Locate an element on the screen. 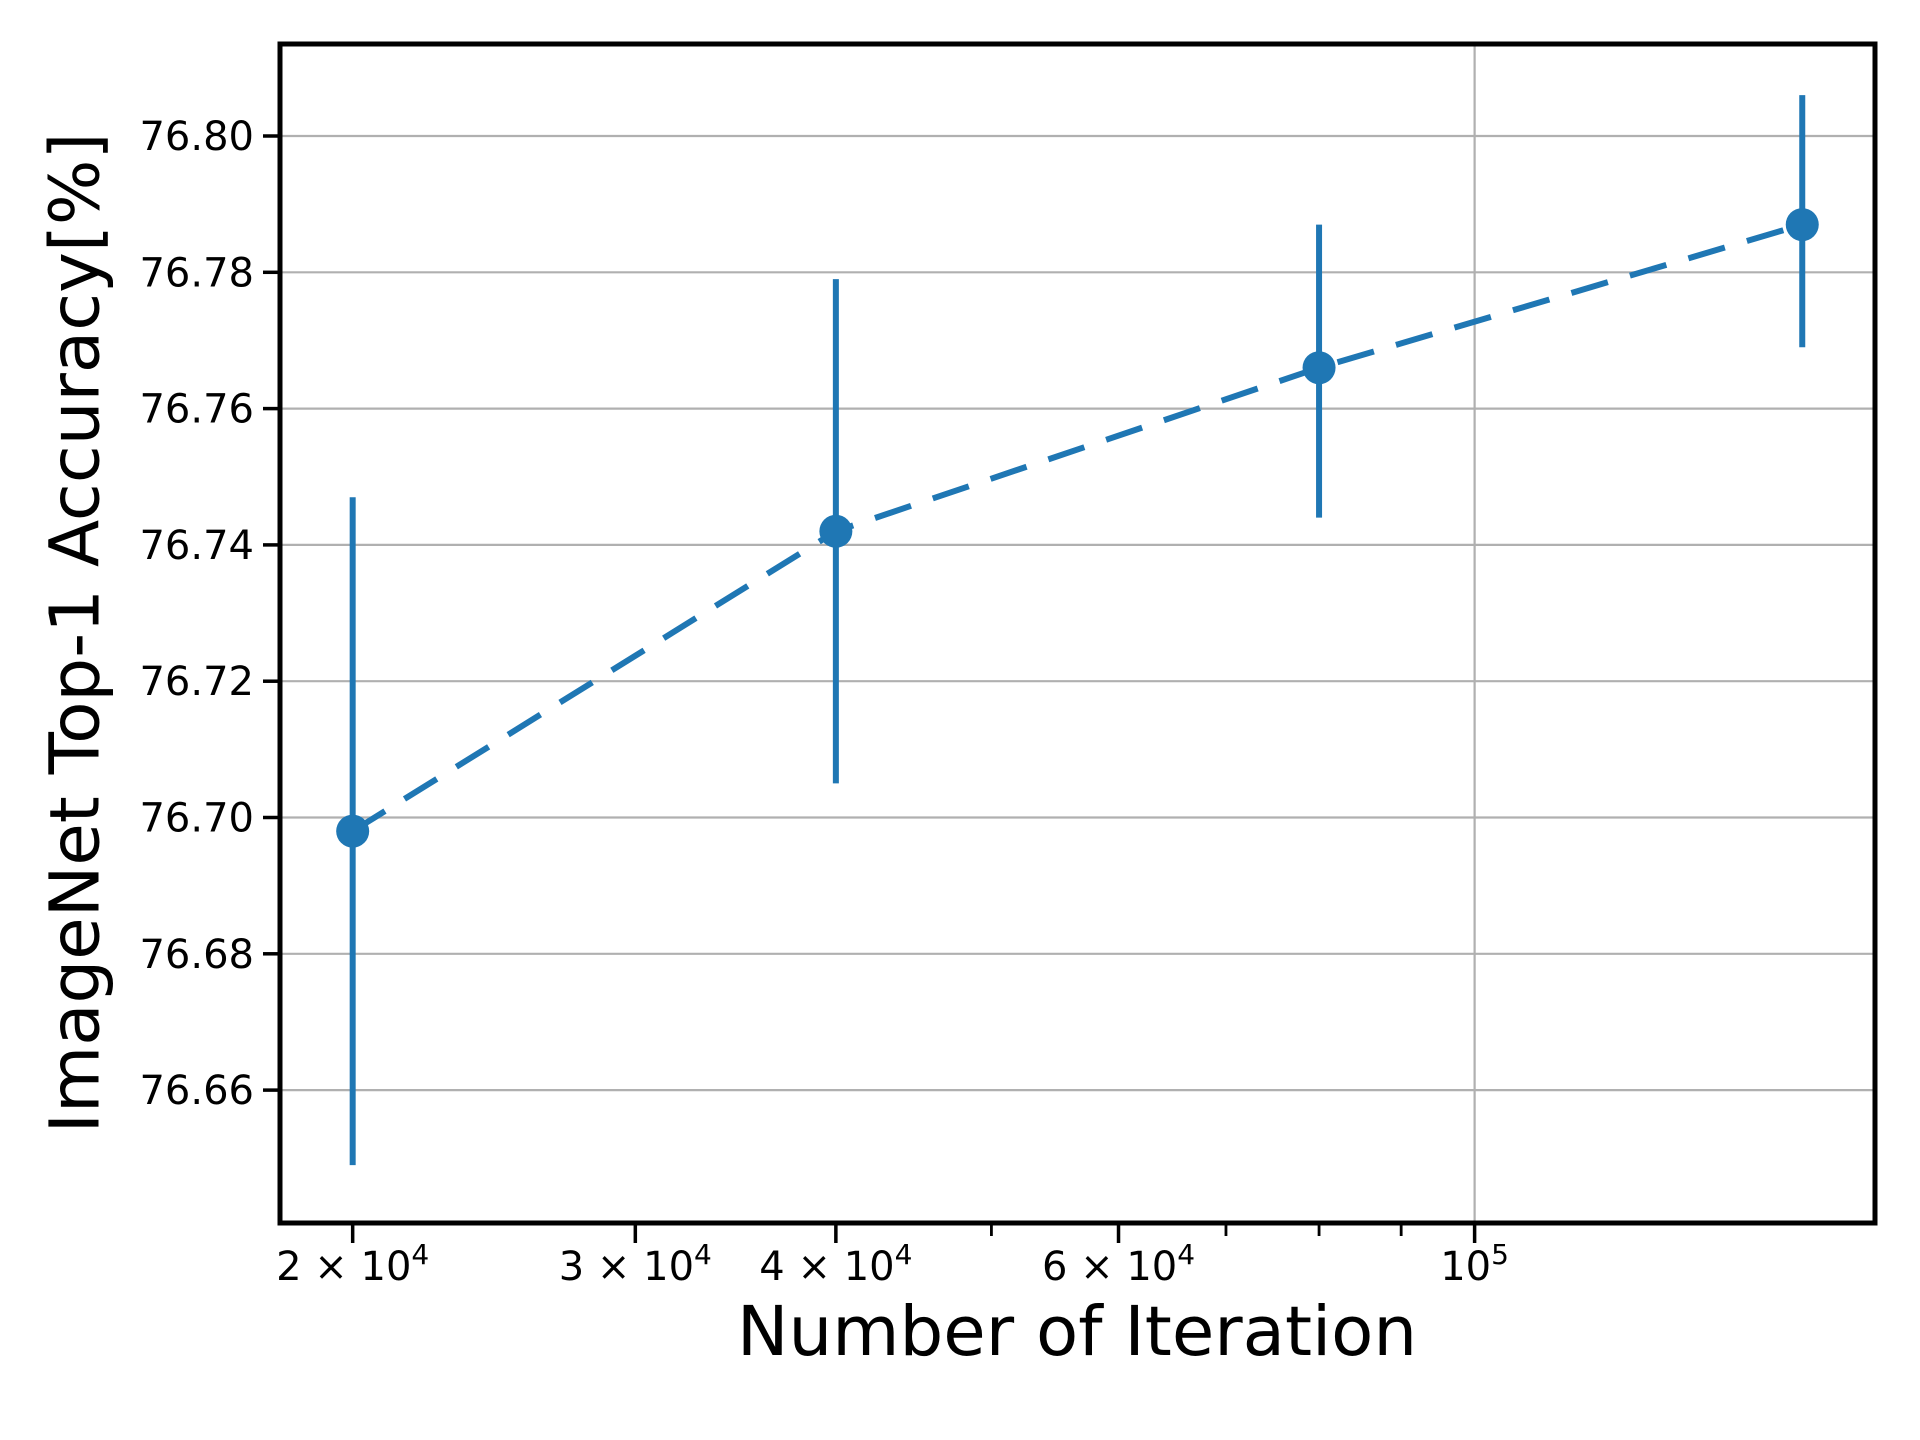 The height and width of the screenshot is (1440, 1920). y-tick-label: 76.68 is located at coordinates (196, 955).